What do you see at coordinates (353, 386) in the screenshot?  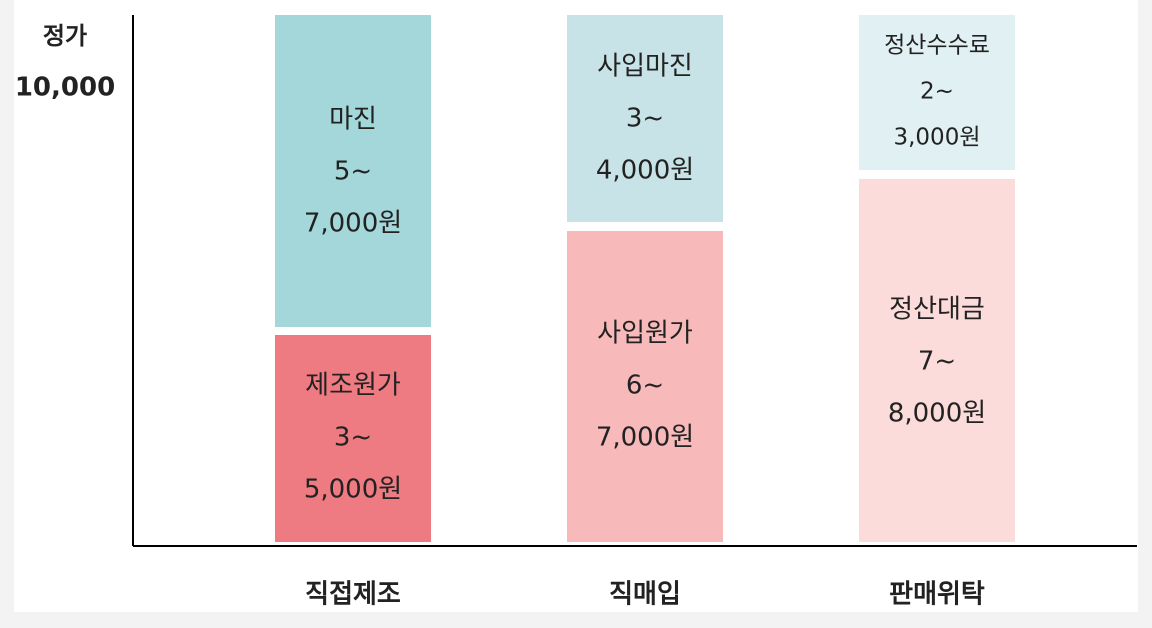 I see `segment-label: 제조원가` at bounding box center [353, 386].